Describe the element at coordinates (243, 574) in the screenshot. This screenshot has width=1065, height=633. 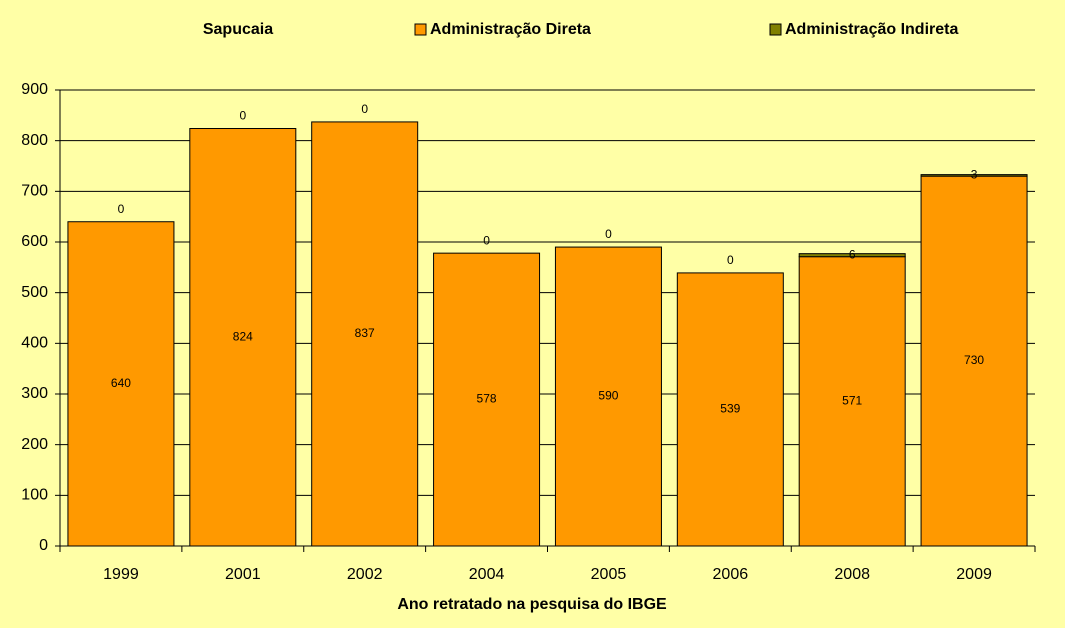
I see `x-tick-label: 2001` at that location.